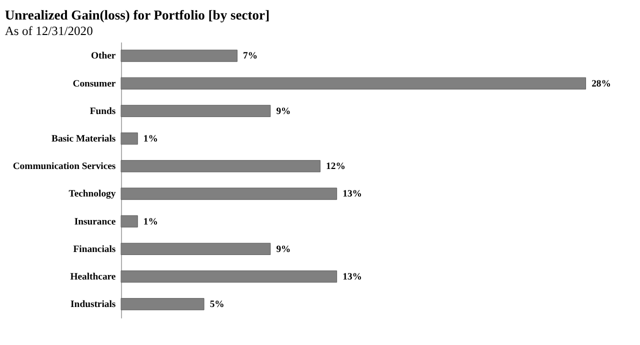 This screenshot has height=345, width=640. What do you see at coordinates (94, 249) in the screenshot?
I see `y-tick-label: Financials` at bounding box center [94, 249].